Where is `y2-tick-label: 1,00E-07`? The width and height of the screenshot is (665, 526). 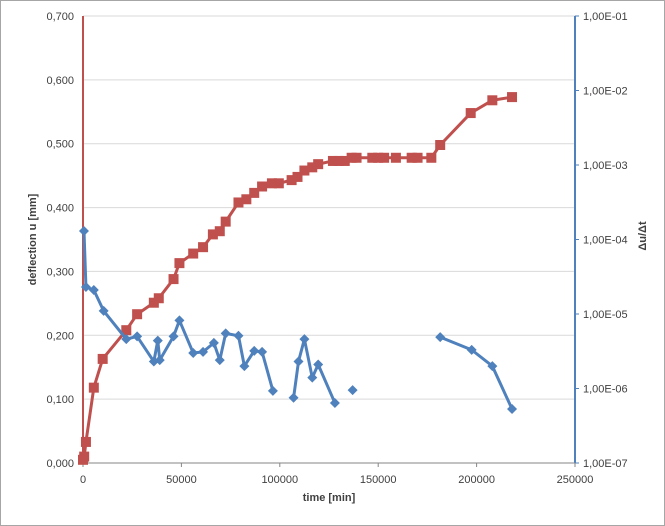 y2-tick-label: 1,00E-07 is located at coordinates (605, 464).